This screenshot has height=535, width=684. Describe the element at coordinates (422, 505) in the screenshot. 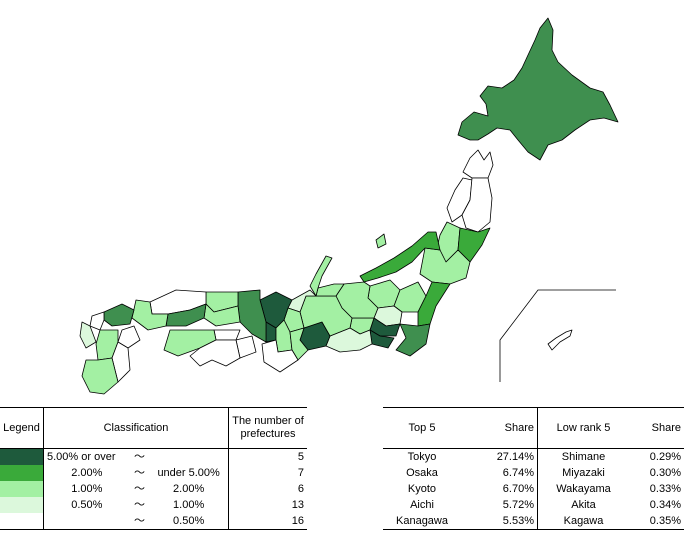

I see `rank-top-name: Aichi` at that location.